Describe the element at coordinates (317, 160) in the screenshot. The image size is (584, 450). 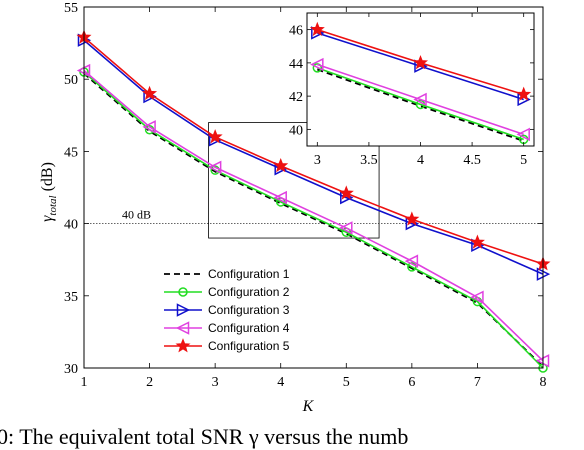
I see `inset-x-tick-label: 3` at that location.